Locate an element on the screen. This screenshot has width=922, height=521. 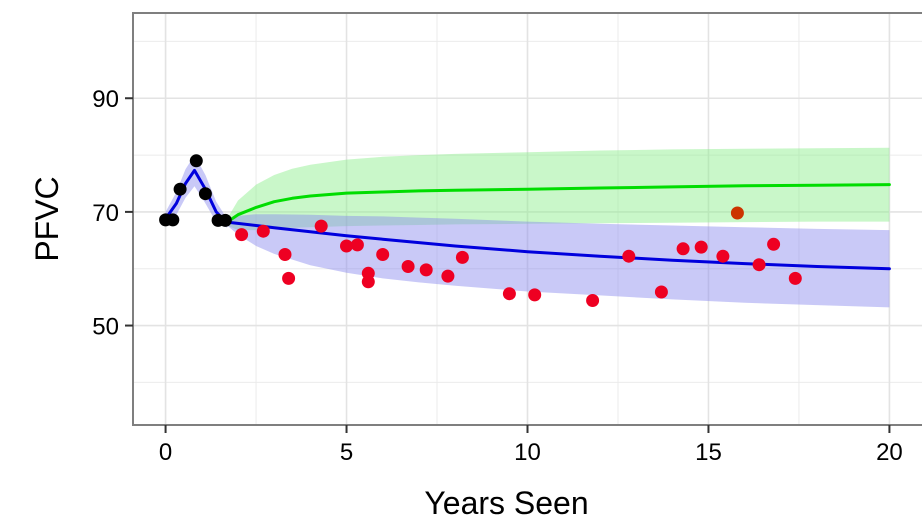
x-axis-title: Years Seen is located at coordinates (506, 503).